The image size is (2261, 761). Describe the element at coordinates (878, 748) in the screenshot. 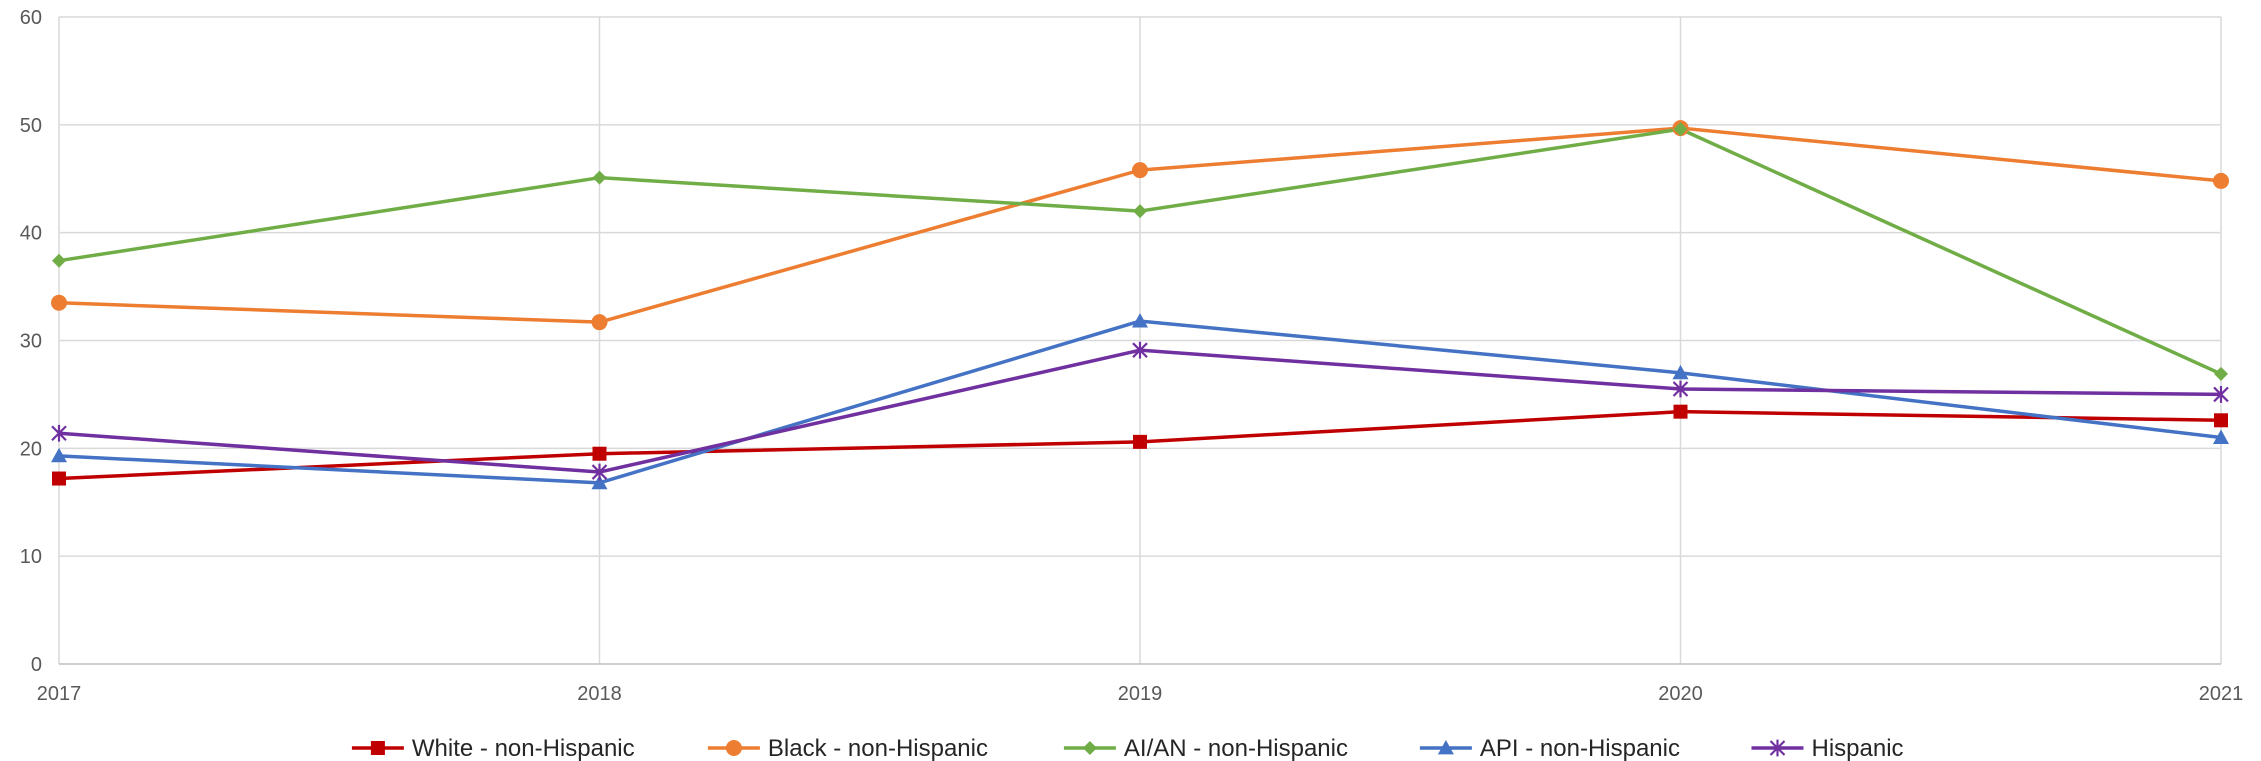

I see `legend-label: Black - non-Hispanic` at that location.